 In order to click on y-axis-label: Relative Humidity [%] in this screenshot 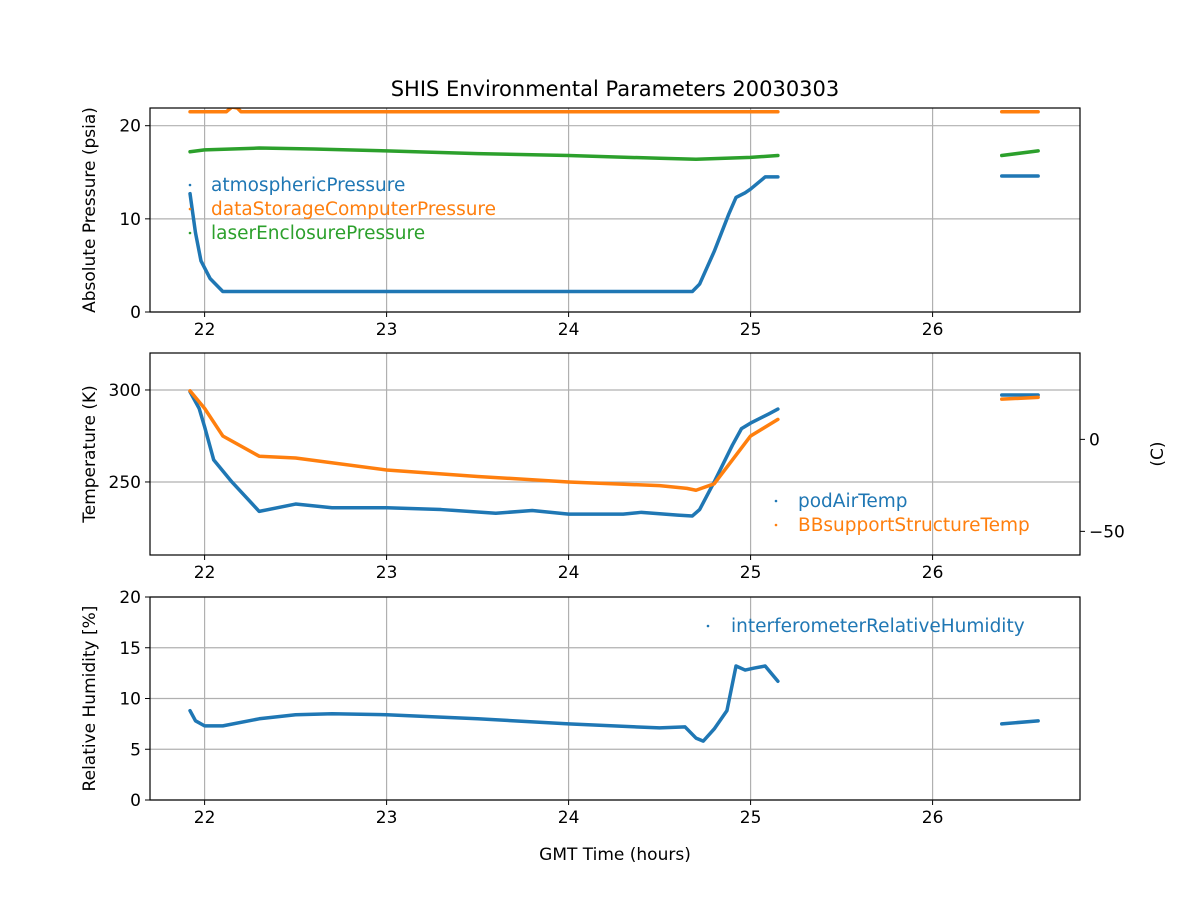, I will do `click(90, 699)`.